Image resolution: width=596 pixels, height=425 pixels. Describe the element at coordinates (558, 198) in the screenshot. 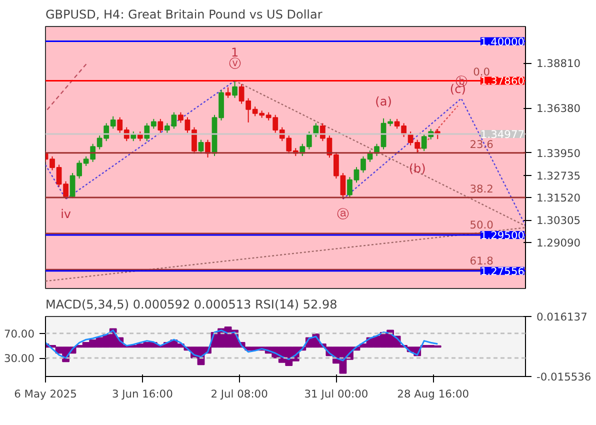

I see `y-tick-label: 1.31520` at that location.